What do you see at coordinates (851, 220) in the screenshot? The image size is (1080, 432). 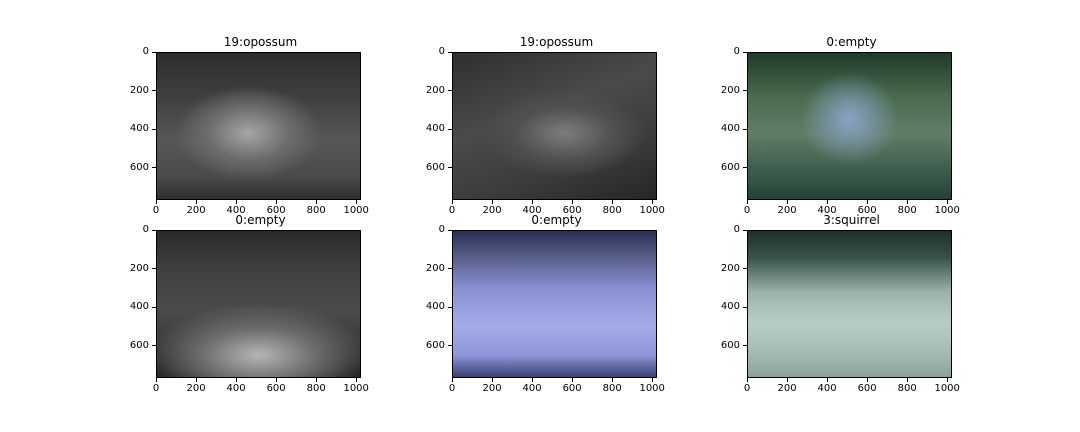 I see `panel-title: 3:squirrel` at bounding box center [851, 220].